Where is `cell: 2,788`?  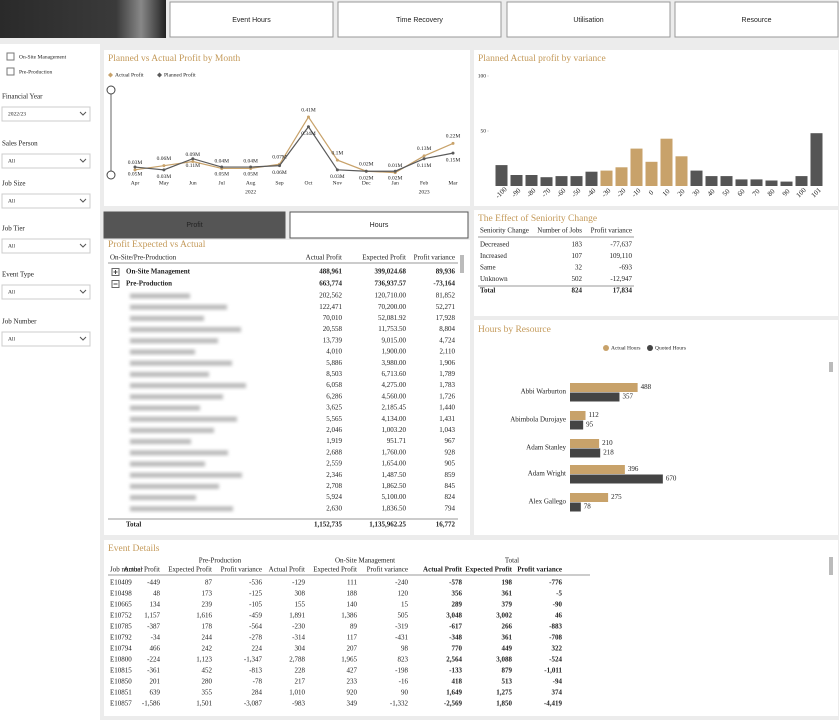 cell: 2,788 is located at coordinates (297, 660).